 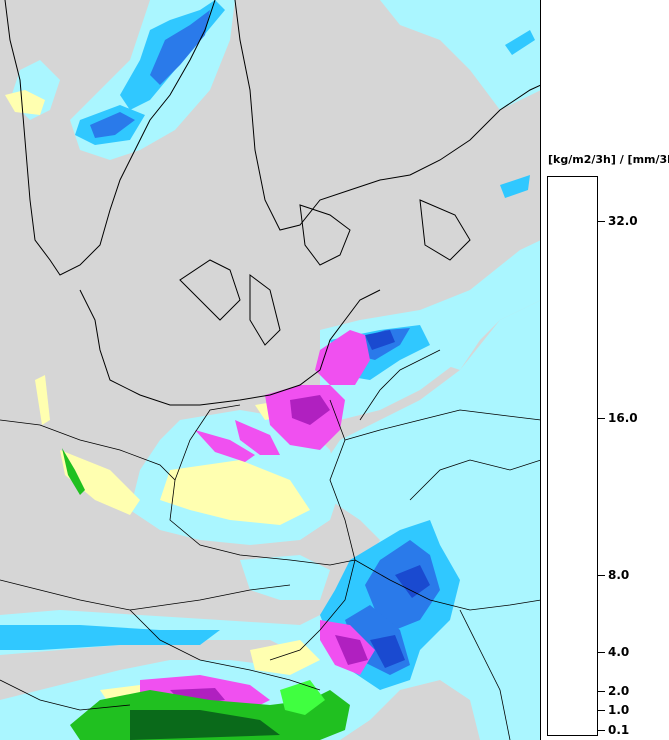 What do you see at coordinates (590, 456) in the screenshot?
I see `legend-column-snow` at bounding box center [590, 456].